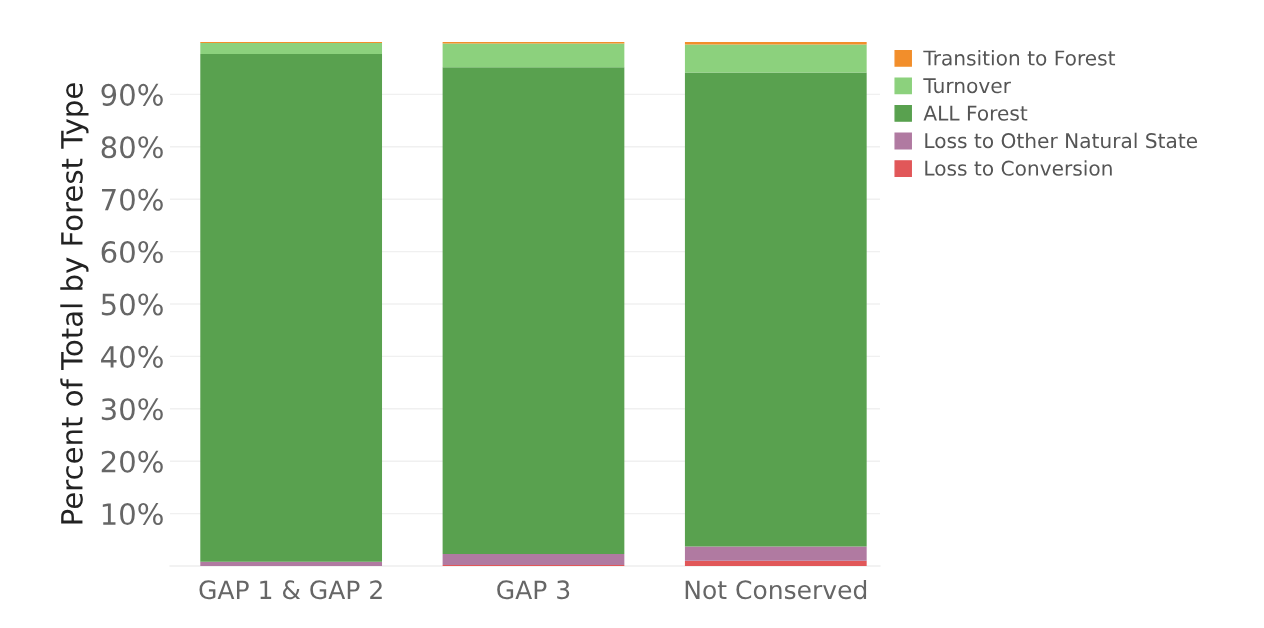 The height and width of the screenshot is (628, 1264). I want to click on y-tick-label: 80%, so click(132, 147).